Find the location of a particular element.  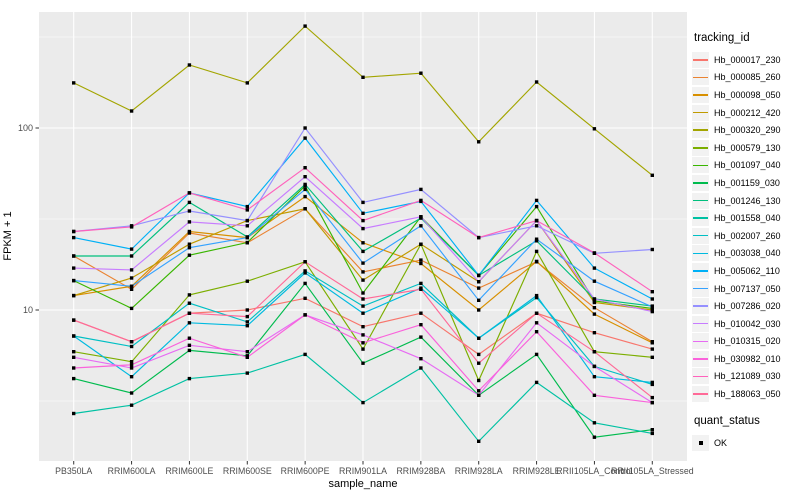

legend-item-label: Hb_030982_010 is located at coordinates (747, 358).